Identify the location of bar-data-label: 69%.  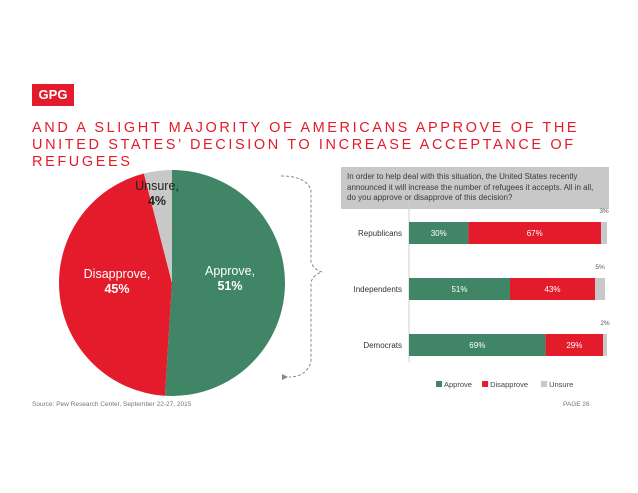
(477, 345).